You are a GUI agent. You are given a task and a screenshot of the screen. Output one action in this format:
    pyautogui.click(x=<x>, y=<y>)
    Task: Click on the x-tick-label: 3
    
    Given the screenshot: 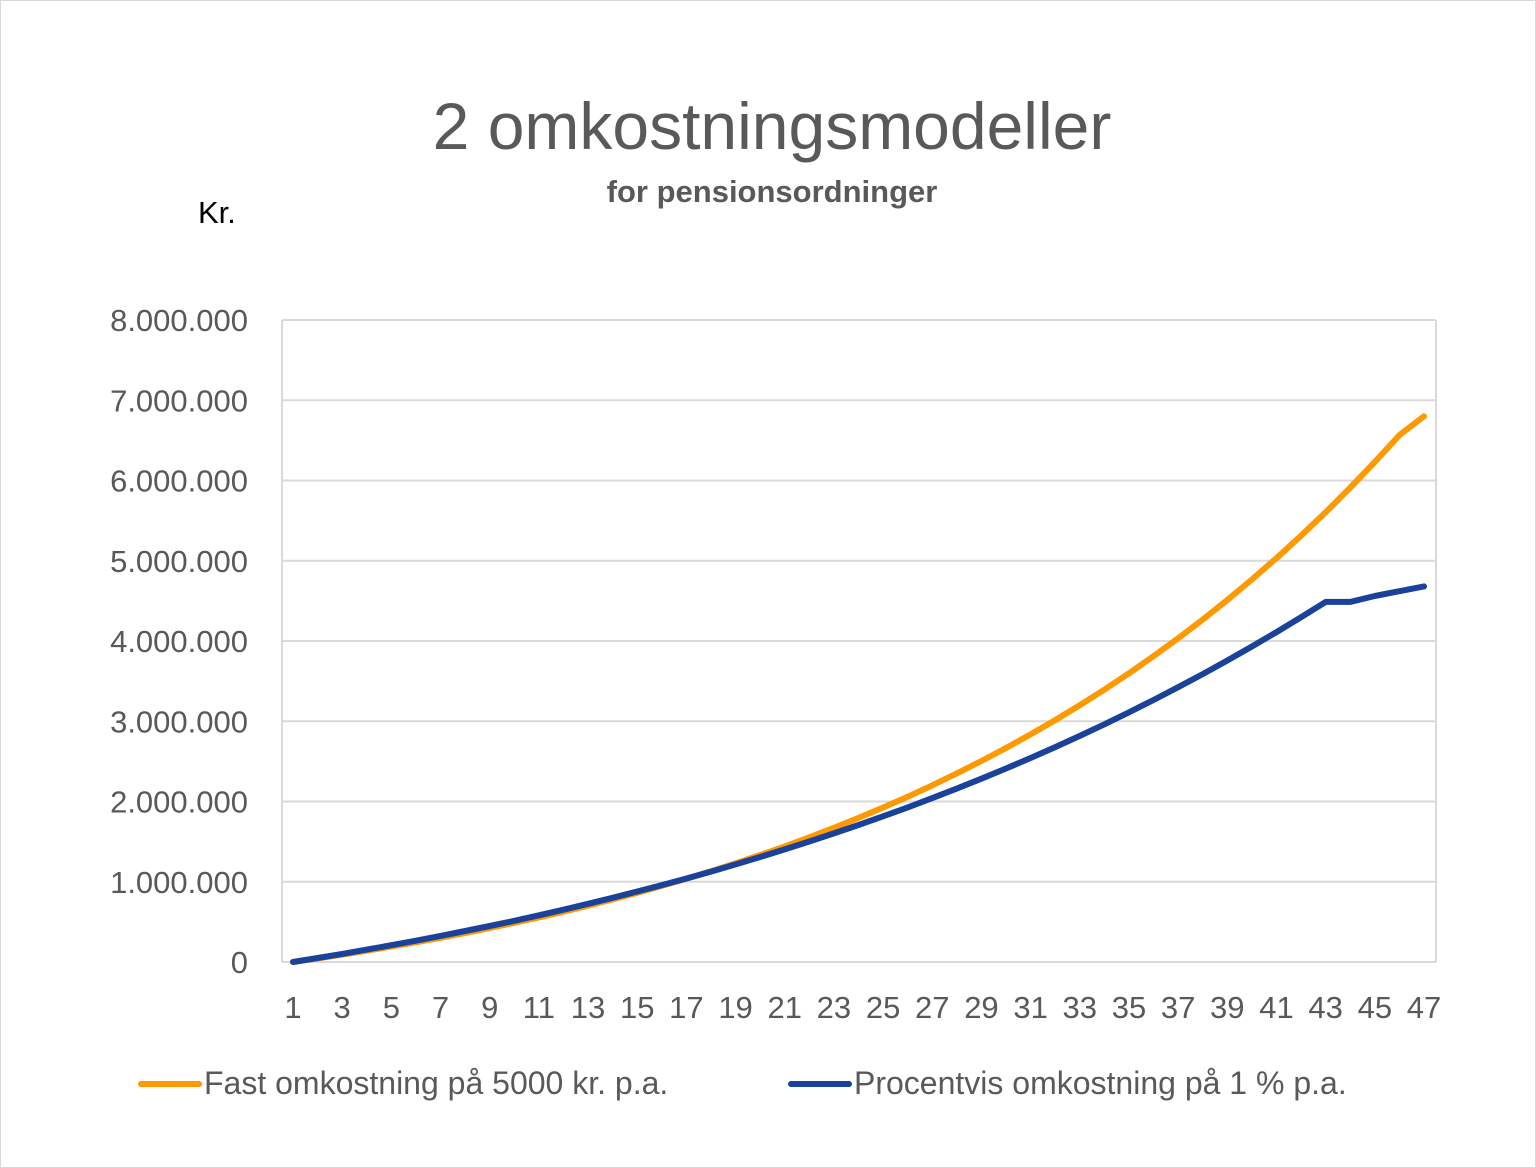 What is the action you would take?
    pyautogui.click(x=342, y=1007)
    